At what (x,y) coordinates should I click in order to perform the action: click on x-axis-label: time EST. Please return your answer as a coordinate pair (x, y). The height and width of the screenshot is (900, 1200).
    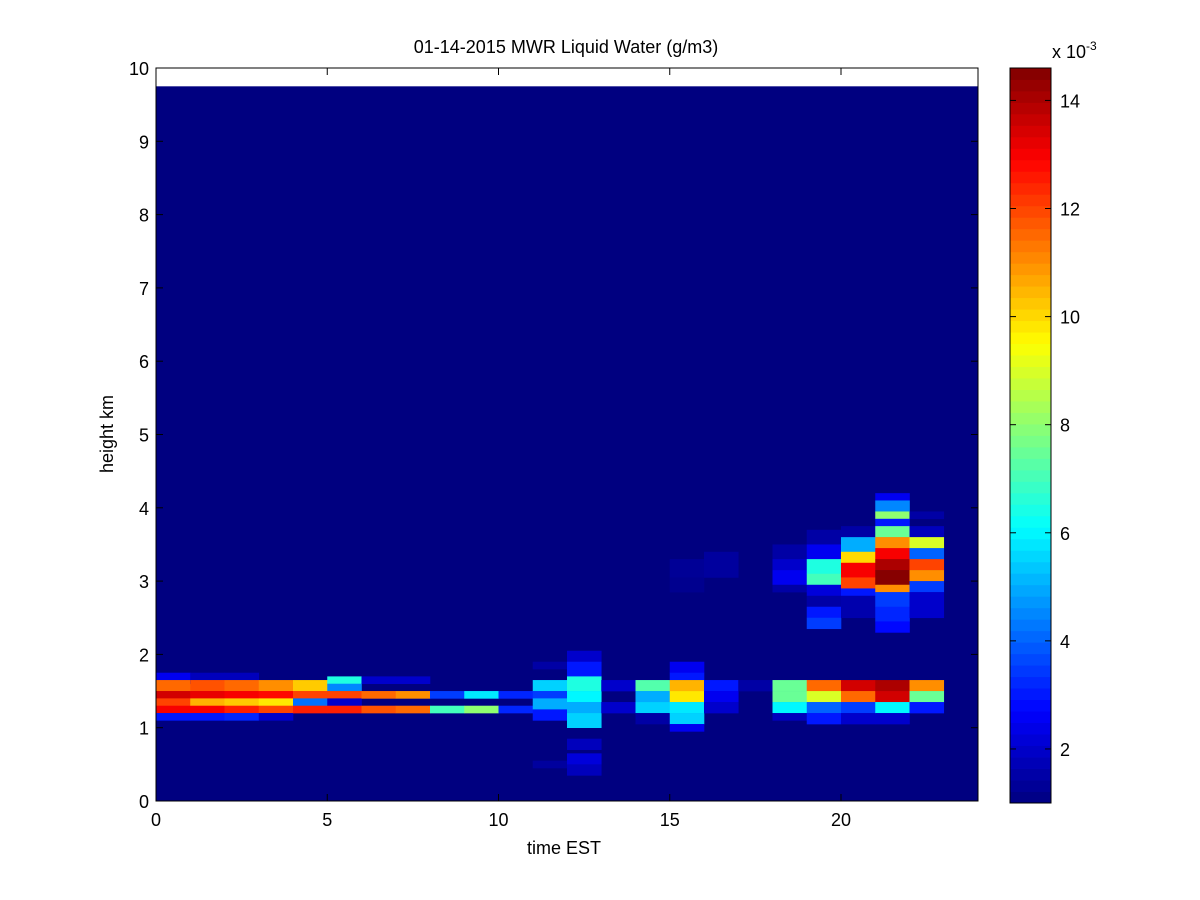
    Looking at the image, I should click on (564, 848).